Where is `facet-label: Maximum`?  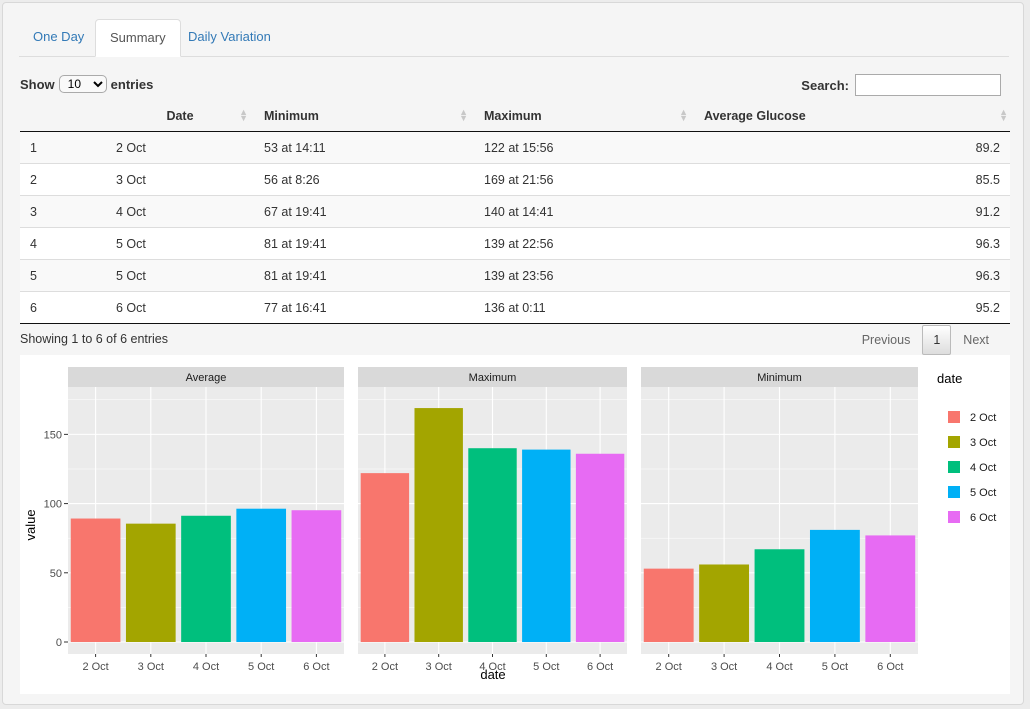
facet-label: Maximum is located at coordinates (493, 378).